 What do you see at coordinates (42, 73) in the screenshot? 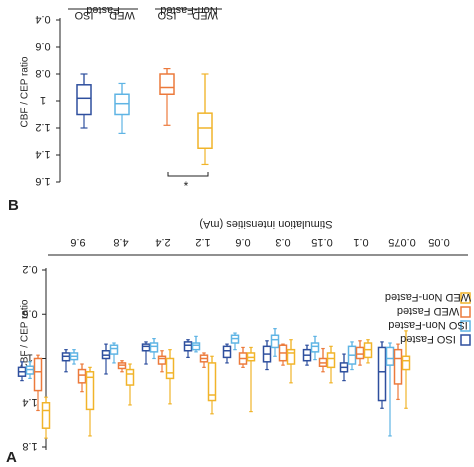
I see `y-tick-label: 0.8` at bounding box center [42, 73].